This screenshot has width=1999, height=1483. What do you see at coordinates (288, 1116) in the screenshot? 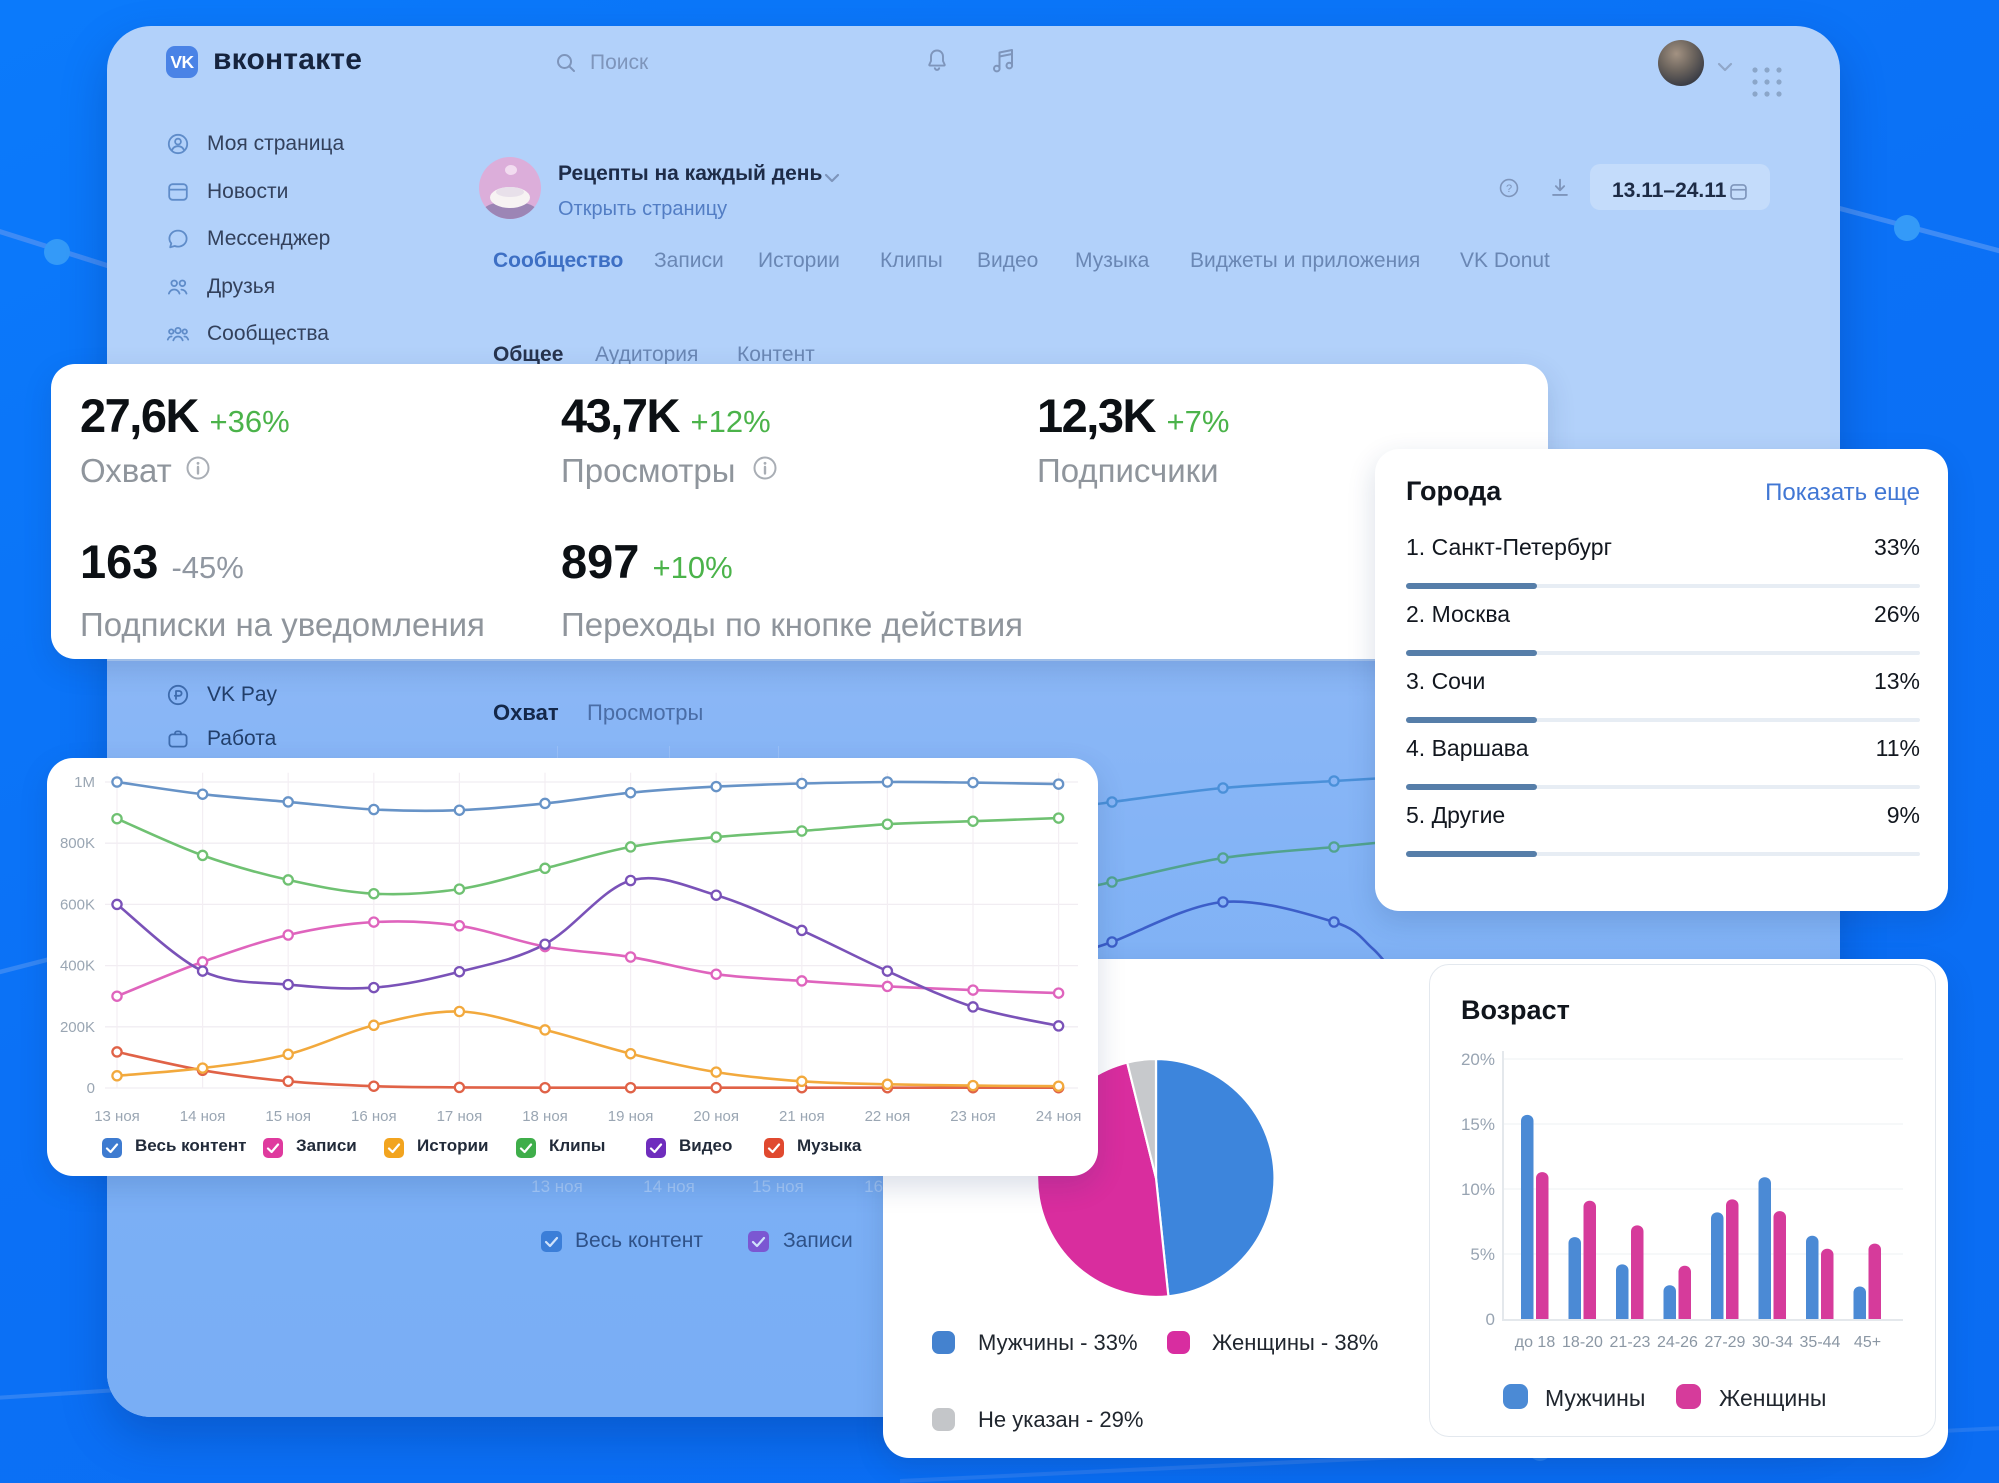
I see `svg-text: 15 ноя` at bounding box center [288, 1116].